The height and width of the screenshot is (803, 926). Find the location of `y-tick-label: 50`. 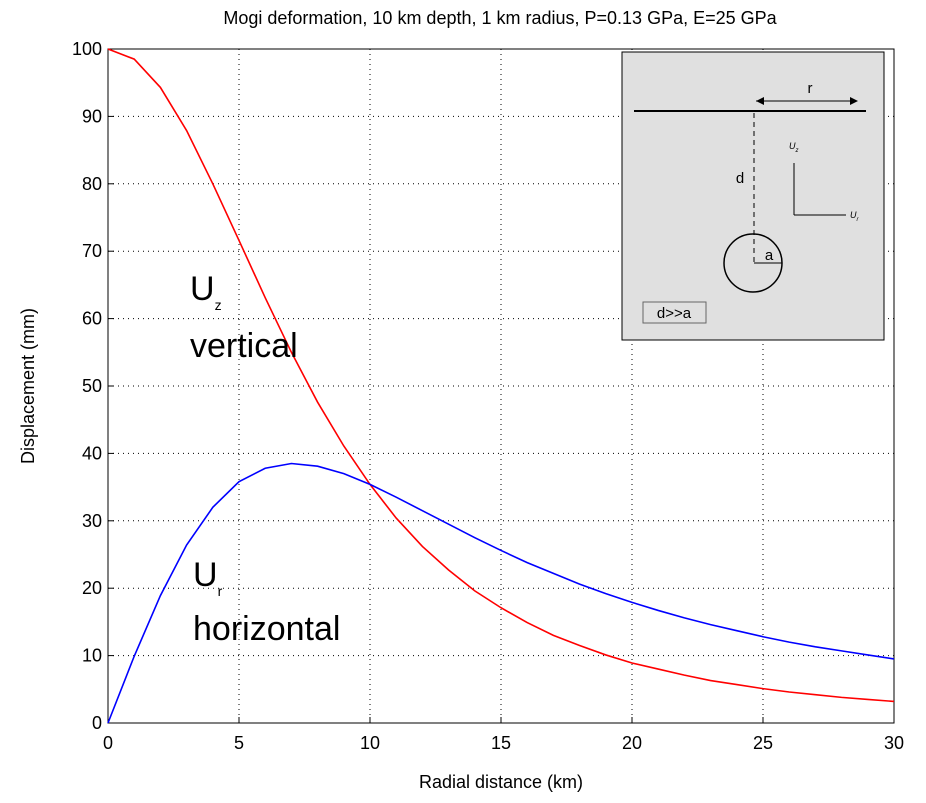

y-tick-label: 50 is located at coordinates (92, 386).